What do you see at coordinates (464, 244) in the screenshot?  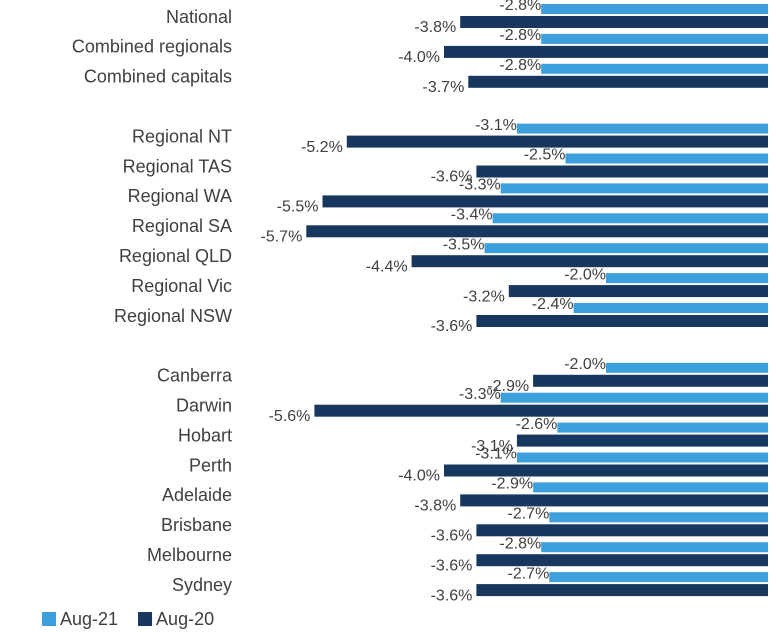 I see `value-label: -3.5%` at bounding box center [464, 244].